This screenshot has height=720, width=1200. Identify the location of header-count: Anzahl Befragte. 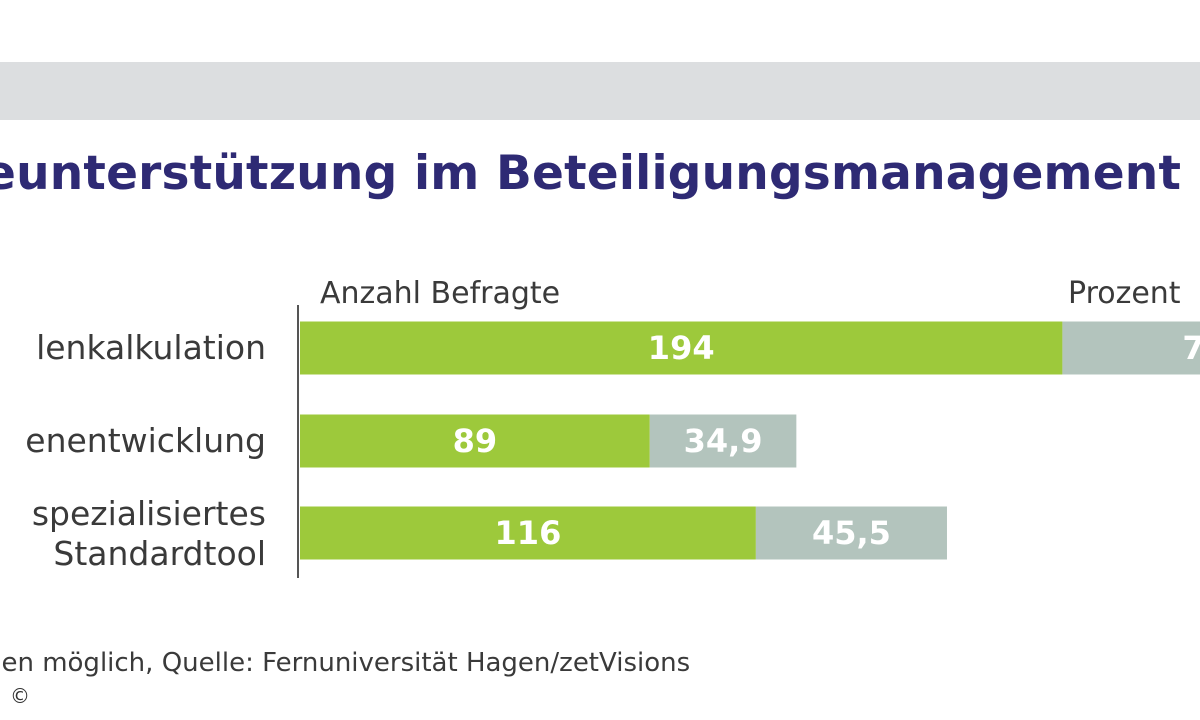
(440, 293).